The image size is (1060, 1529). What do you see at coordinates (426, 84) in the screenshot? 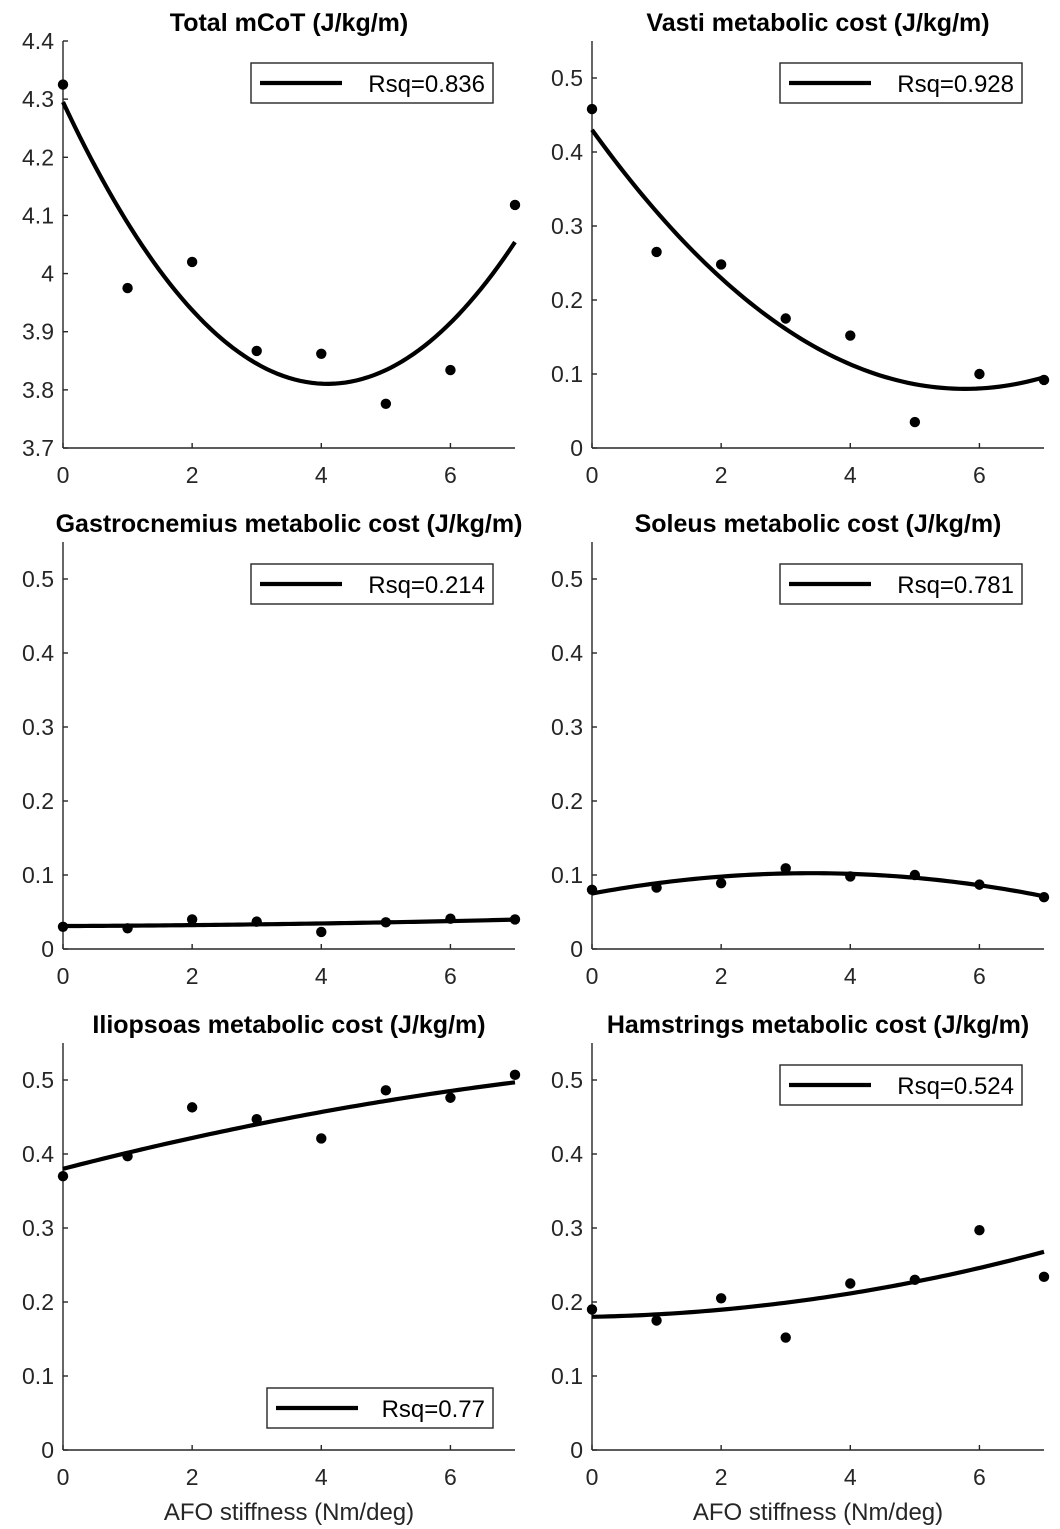
I see `legend-label: Rsq=0.836` at bounding box center [426, 84].